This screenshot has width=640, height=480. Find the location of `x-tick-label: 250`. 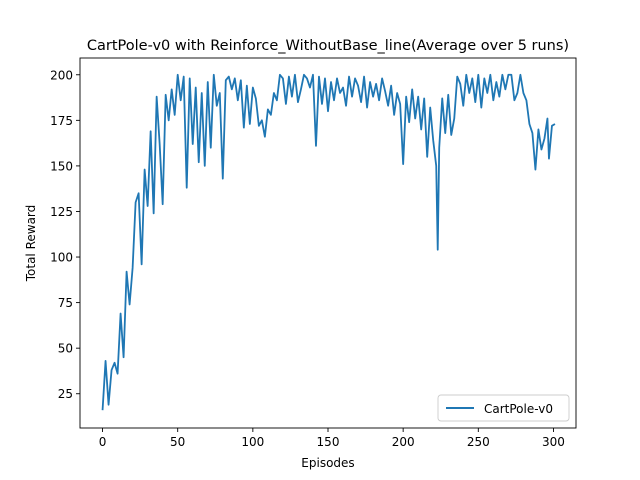

x-tick-label: 250 is located at coordinates (478, 442).